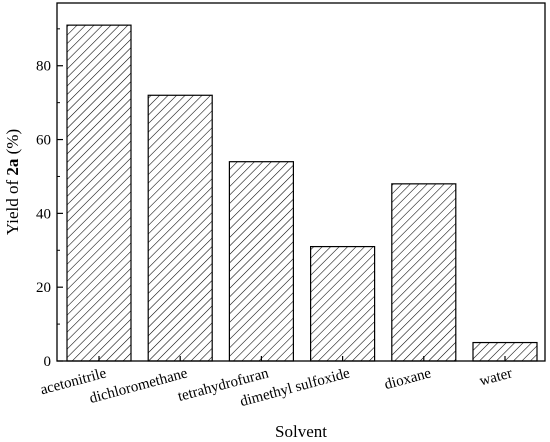 The image size is (550, 442). What do you see at coordinates (343, 303) in the screenshot?
I see `bar-dimethyl-sulfoxide` at bounding box center [343, 303].